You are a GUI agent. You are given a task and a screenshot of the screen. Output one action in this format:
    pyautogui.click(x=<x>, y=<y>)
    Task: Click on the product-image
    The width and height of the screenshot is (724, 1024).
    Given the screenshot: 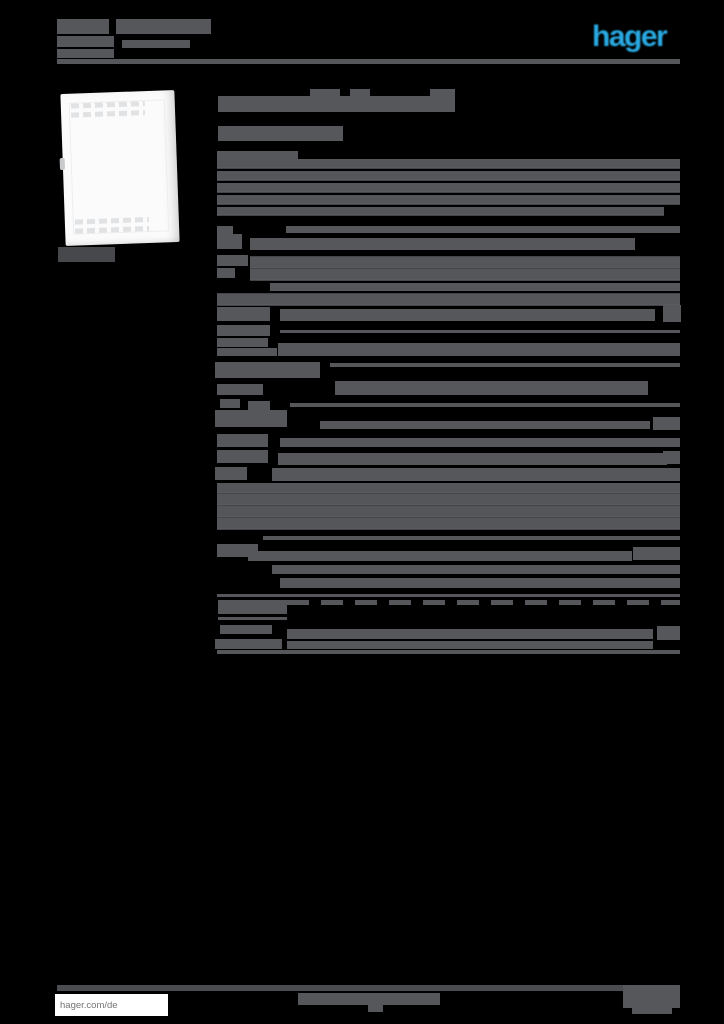 What is the action you would take?
    pyautogui.click(x=123, y=168)
    